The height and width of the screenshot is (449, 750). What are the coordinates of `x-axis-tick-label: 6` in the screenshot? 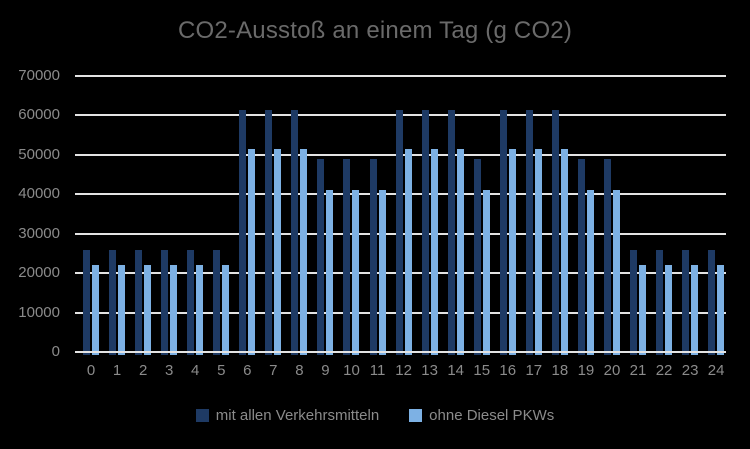 It's located at (247, 370).